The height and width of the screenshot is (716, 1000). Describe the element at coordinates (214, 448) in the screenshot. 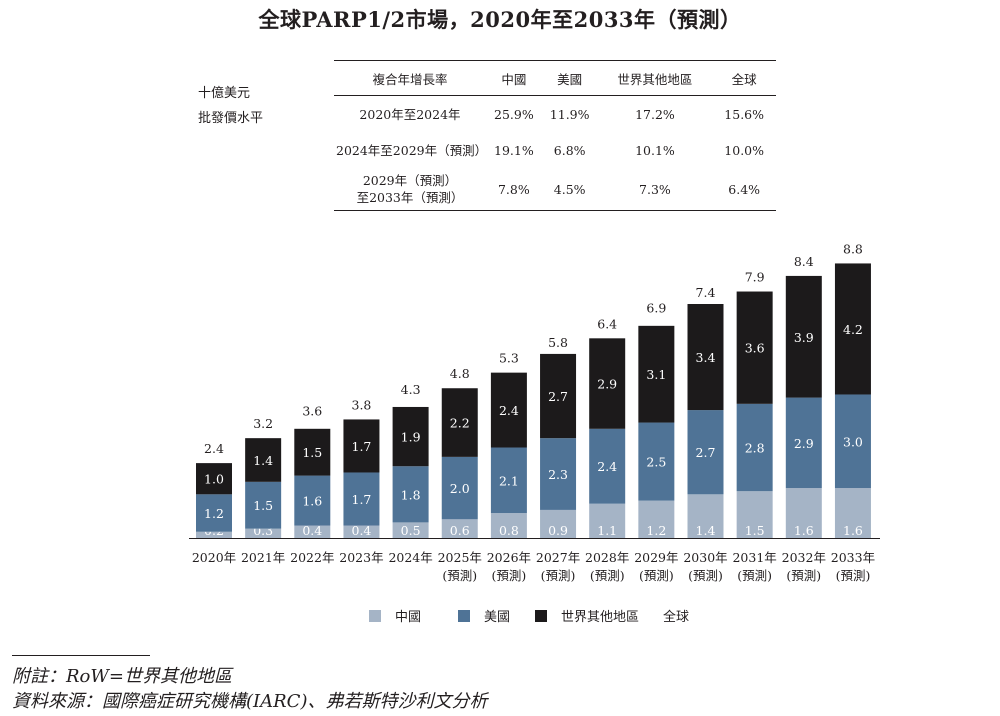

I see `bar-total-label: 2.4` at that location.